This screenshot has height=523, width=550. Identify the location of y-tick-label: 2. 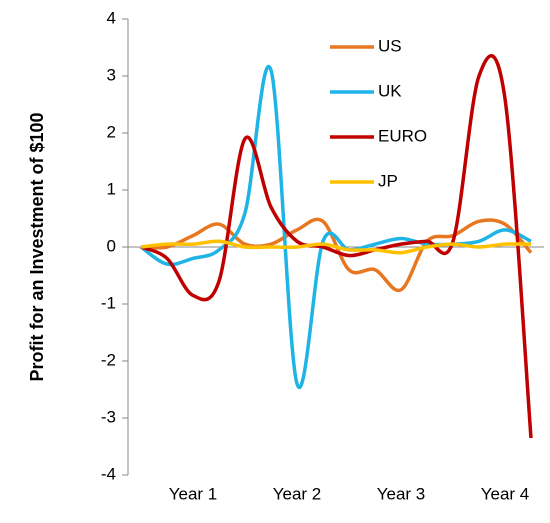
(111, 131).